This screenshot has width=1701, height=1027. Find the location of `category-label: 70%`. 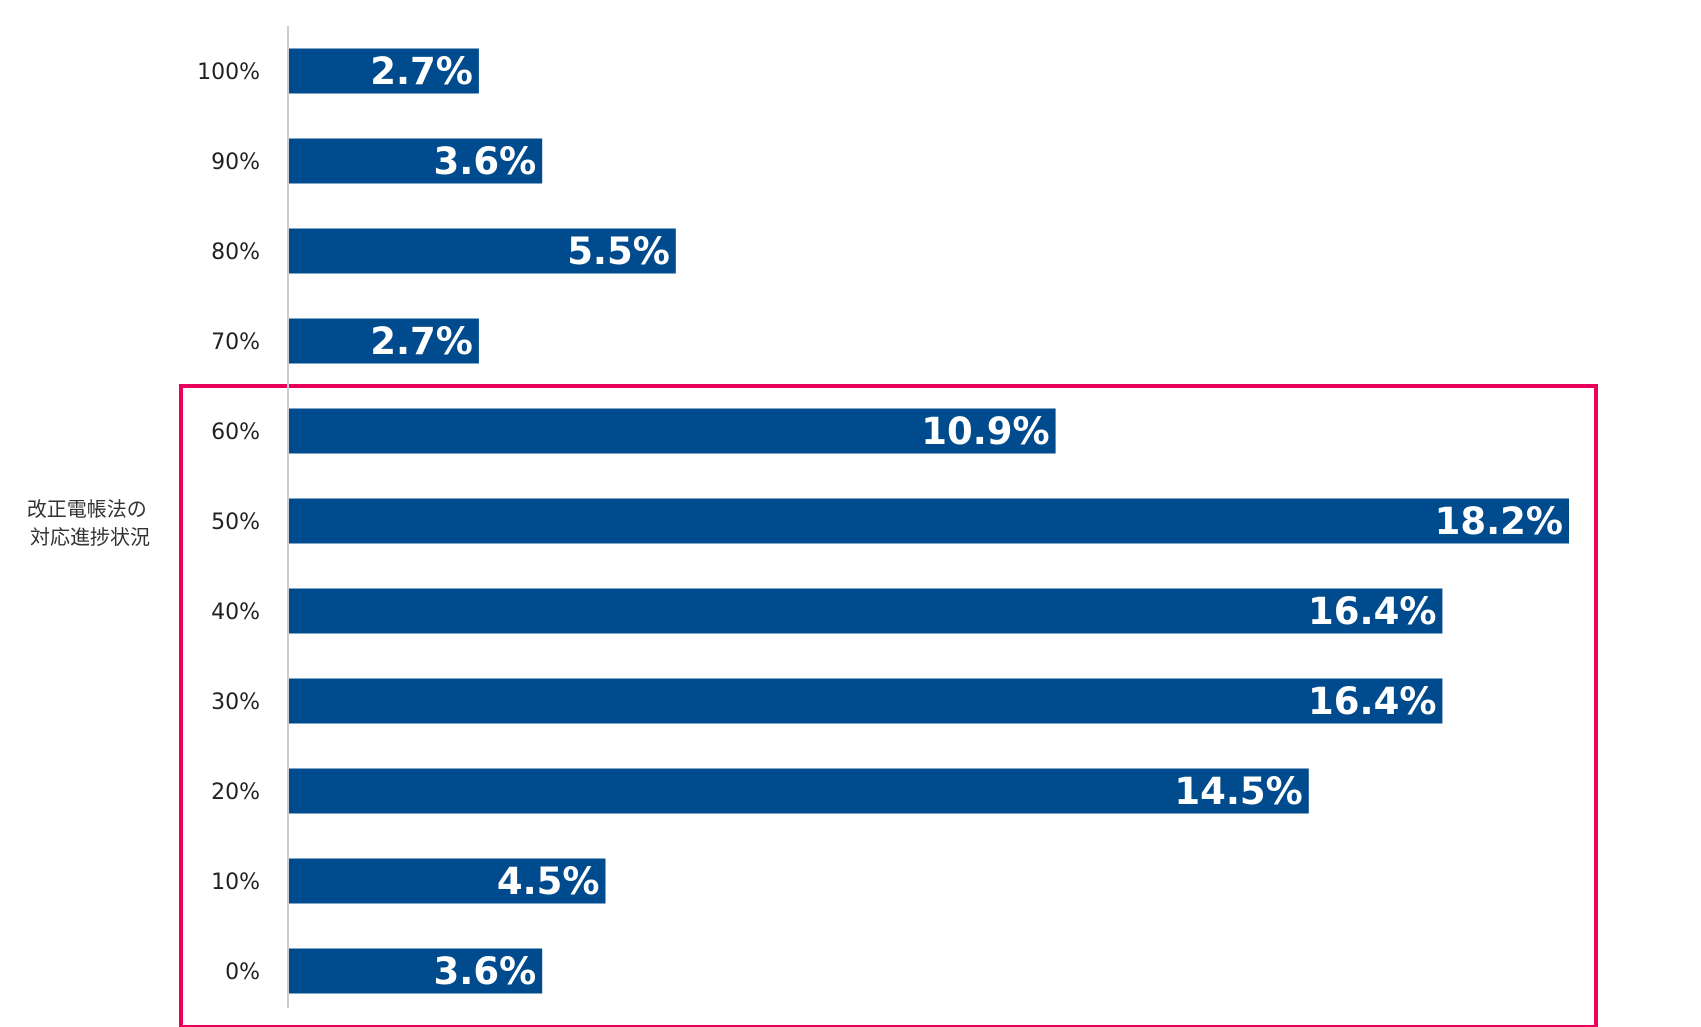

category-label: 70% is located at coordinates (235, 342).